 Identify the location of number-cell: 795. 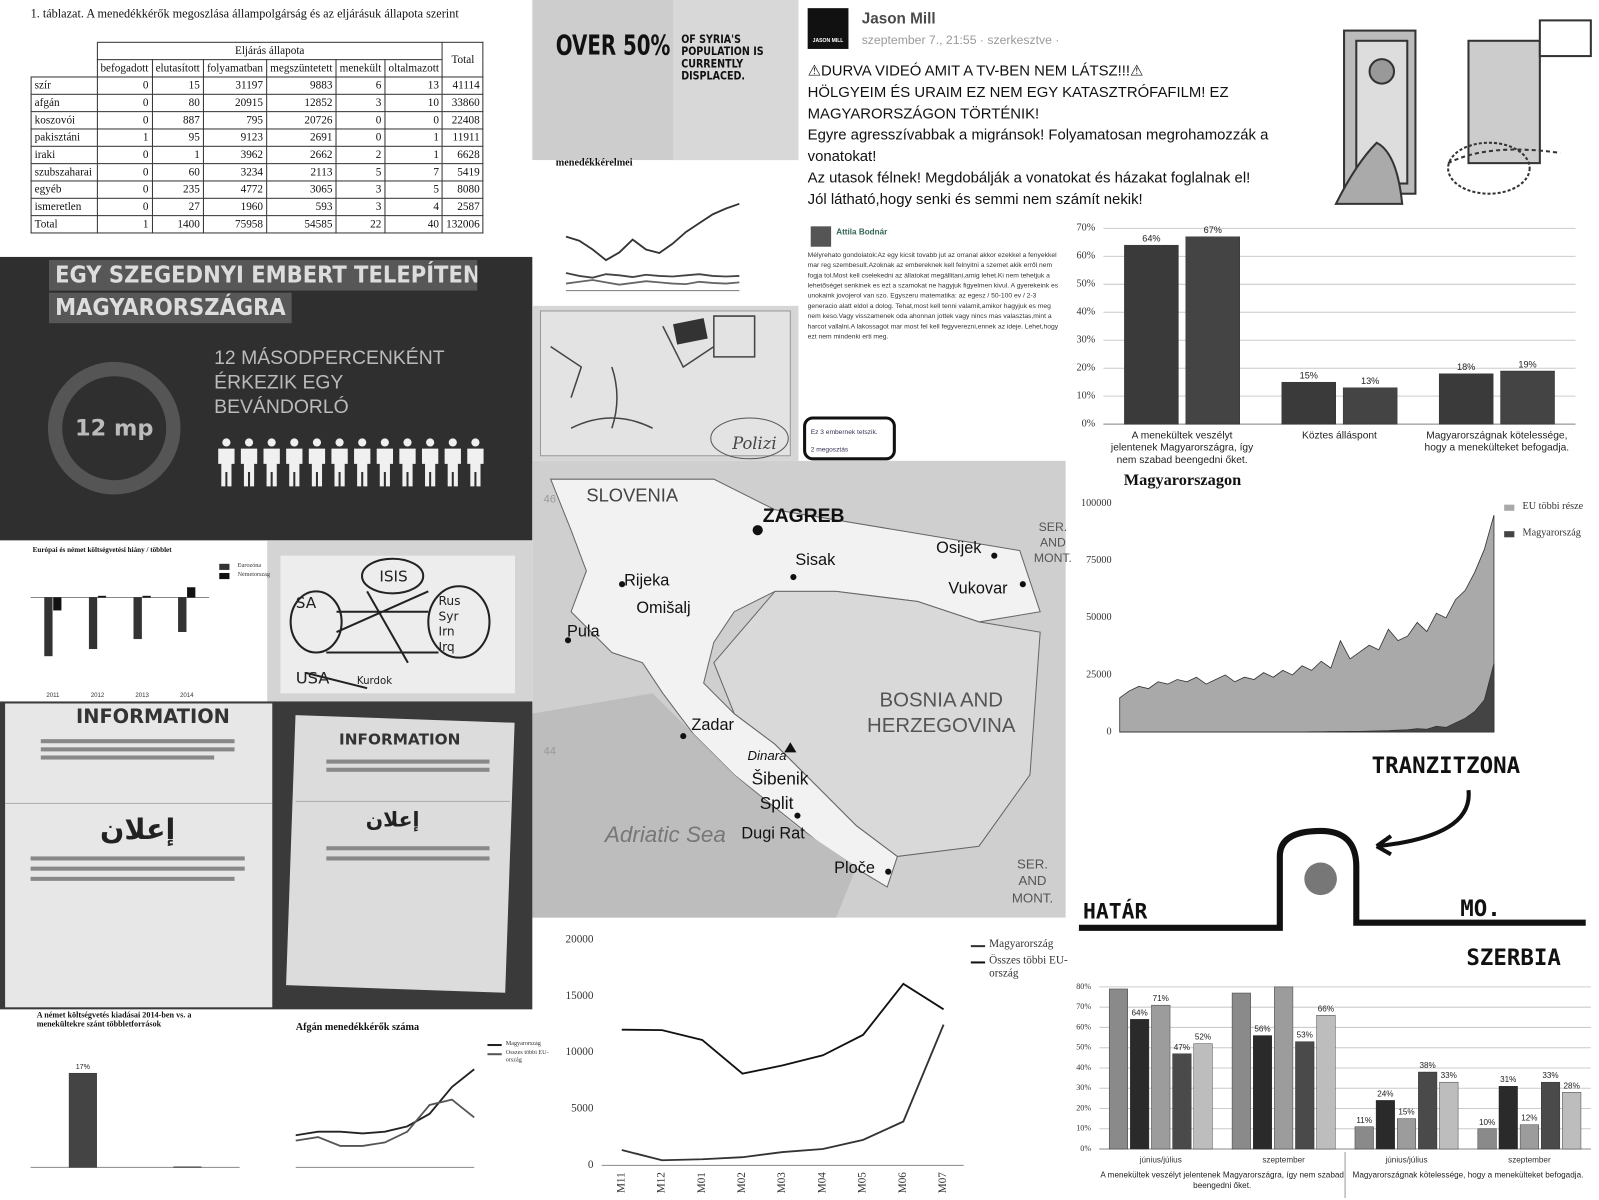
(235, 120).